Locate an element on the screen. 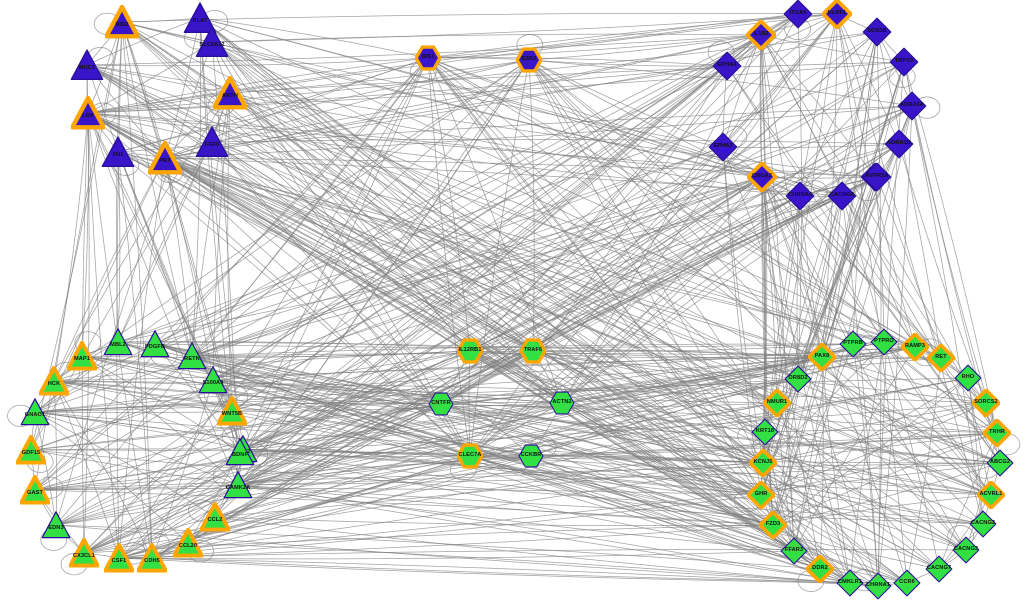  graph-node-cnga3: CNGA3 is located at coordinates (762, 177).